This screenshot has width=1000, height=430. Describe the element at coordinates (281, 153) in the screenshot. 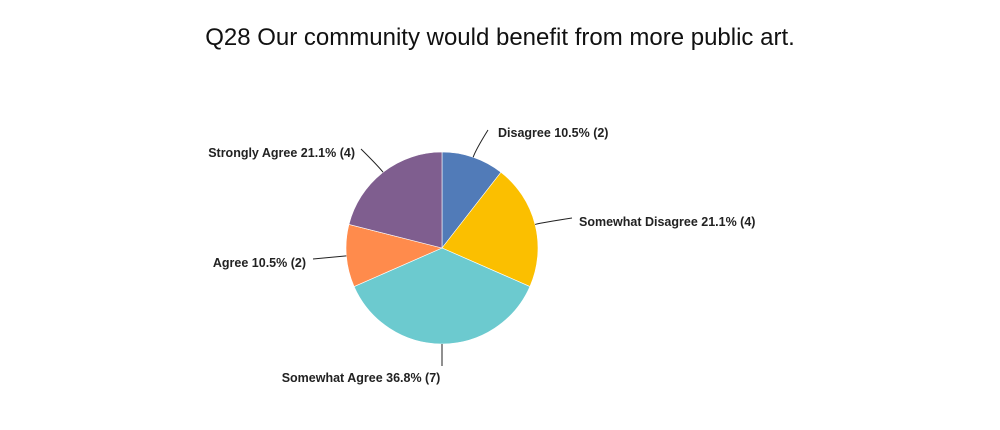

I see `slice-label-strongly-agree: Strongly Agree 21.1% (4)` at that location.